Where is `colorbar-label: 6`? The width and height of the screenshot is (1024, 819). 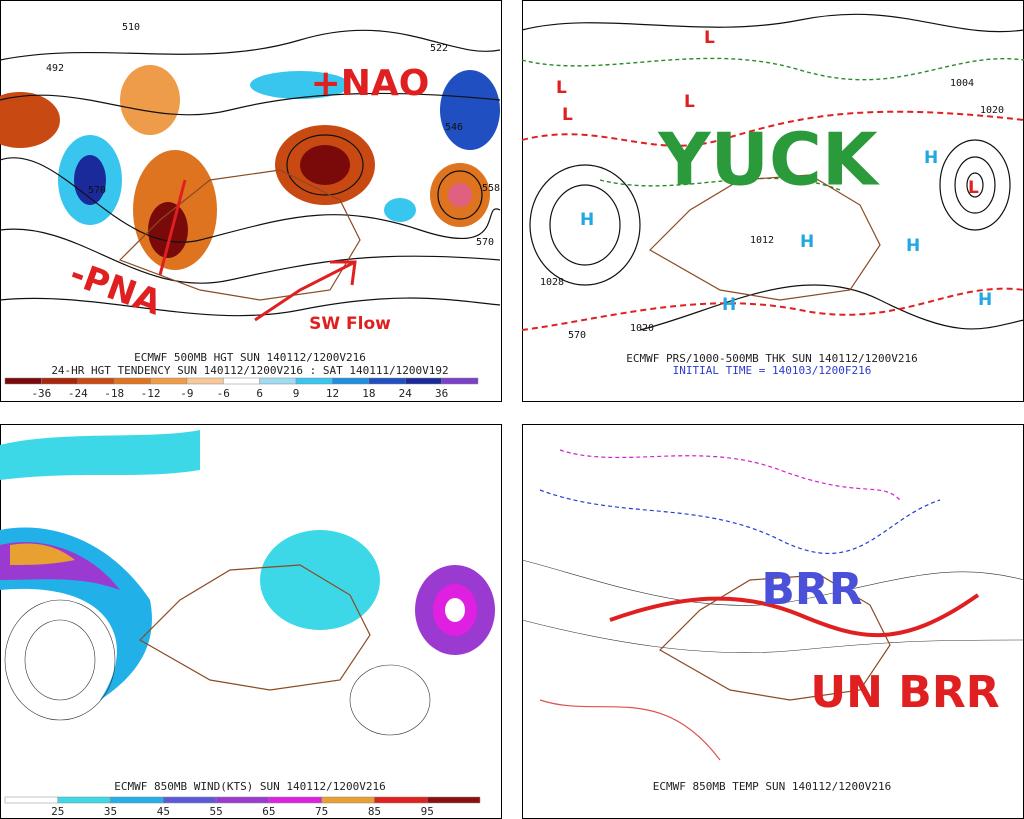 colorbar-label: 6 is located at coordinates (259, 393).